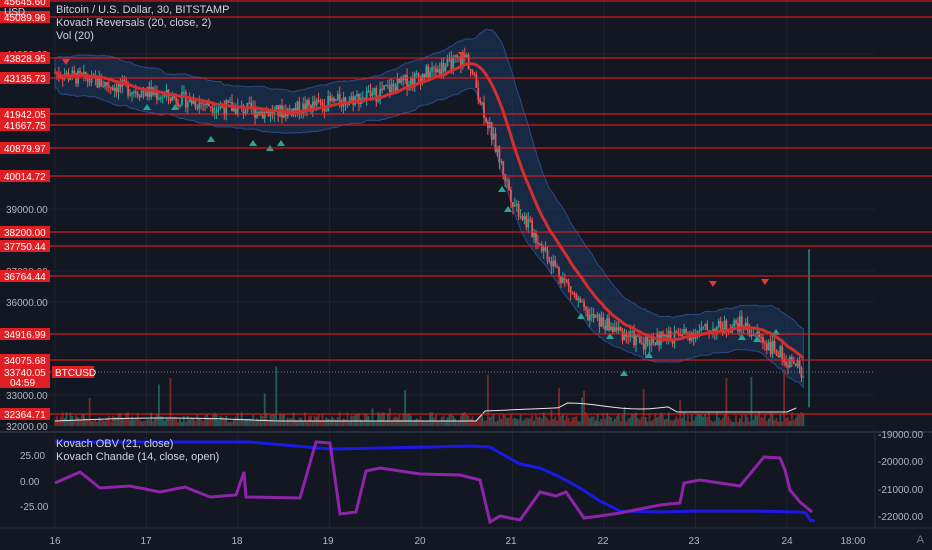 The image size is (932, 550). What do you see at coordinates (502, 189) in the screenshot?
I see `buy-signal-icon` at bounding box center [502, 189].